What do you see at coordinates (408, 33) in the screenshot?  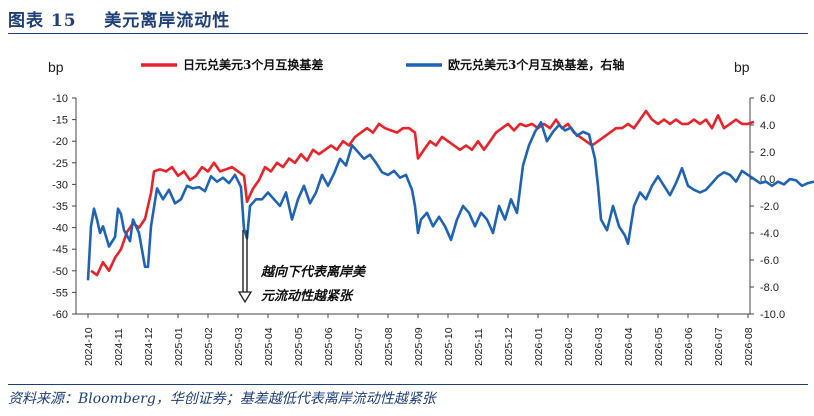 I see `title-divider` at bounding box center [408, 33].